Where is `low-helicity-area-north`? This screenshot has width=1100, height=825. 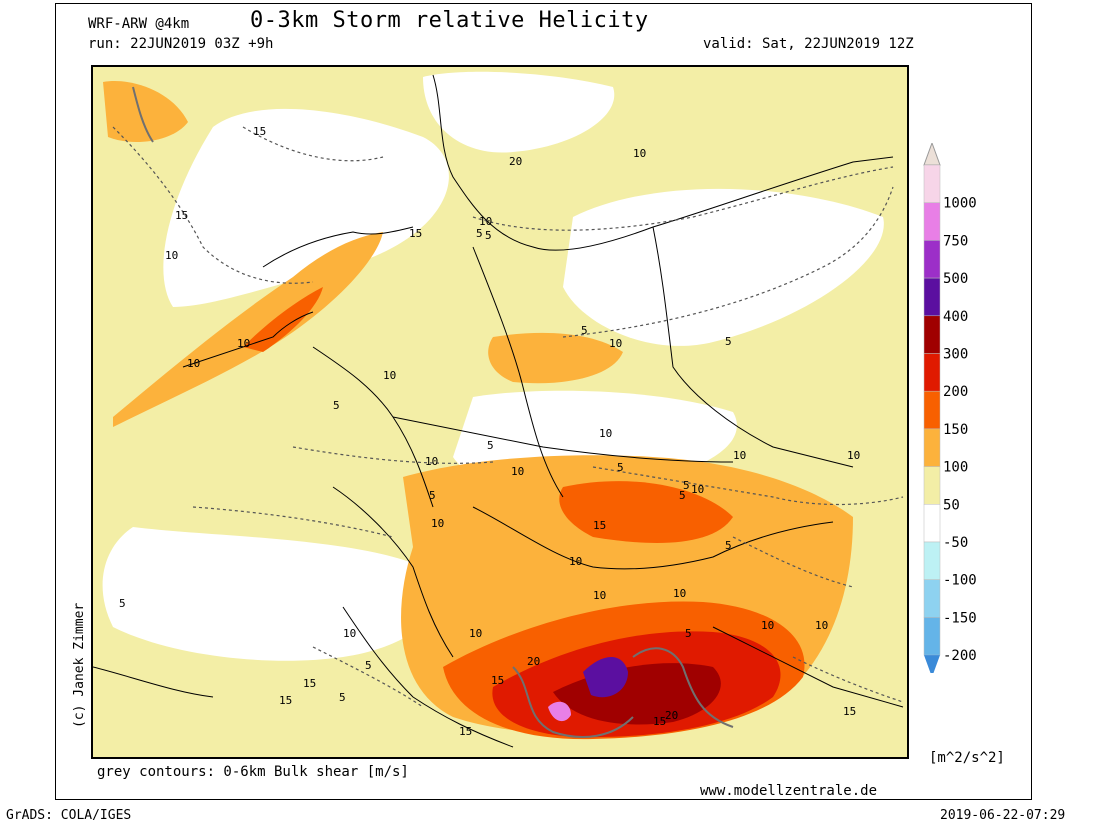 low-helicity-area-north is located at coordinates (519, 112).